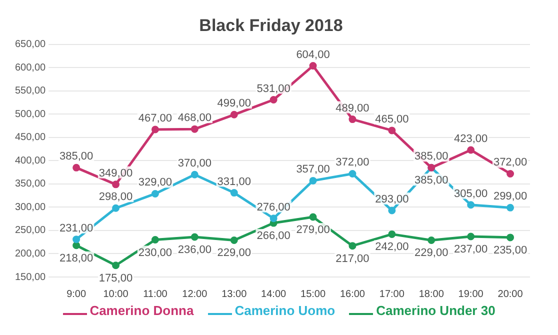 The image size is (558, 335). Describe the element at coordinates (30, 277) in the screenshot. I see `y-tick-label: 150,00` at that location.